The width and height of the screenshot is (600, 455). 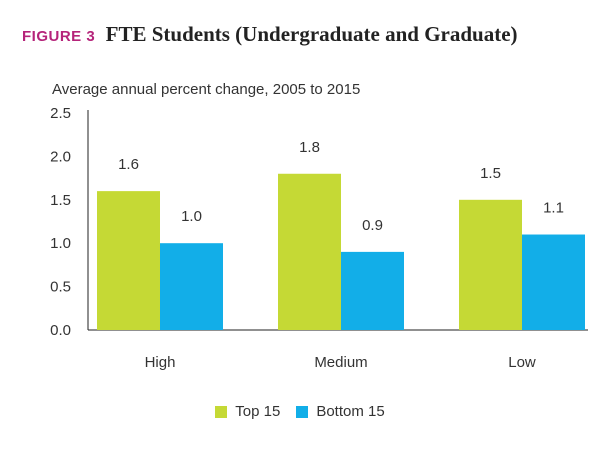 I want to click on bar-low-bottom15, so click(x=553, y=282).